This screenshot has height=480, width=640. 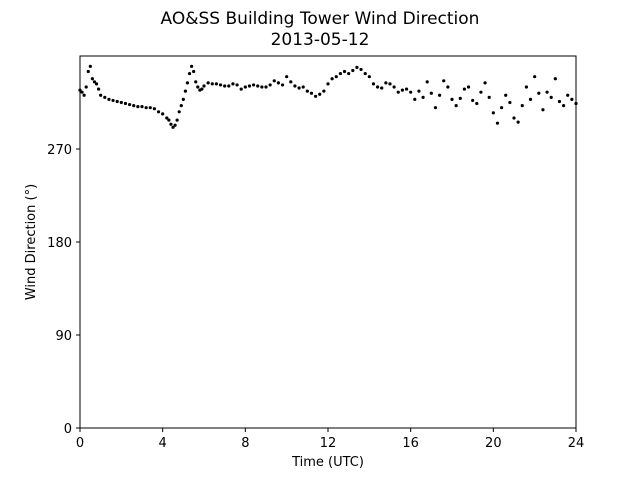 I want to click on y-tick-label: 180, so click(x=59, y=243).